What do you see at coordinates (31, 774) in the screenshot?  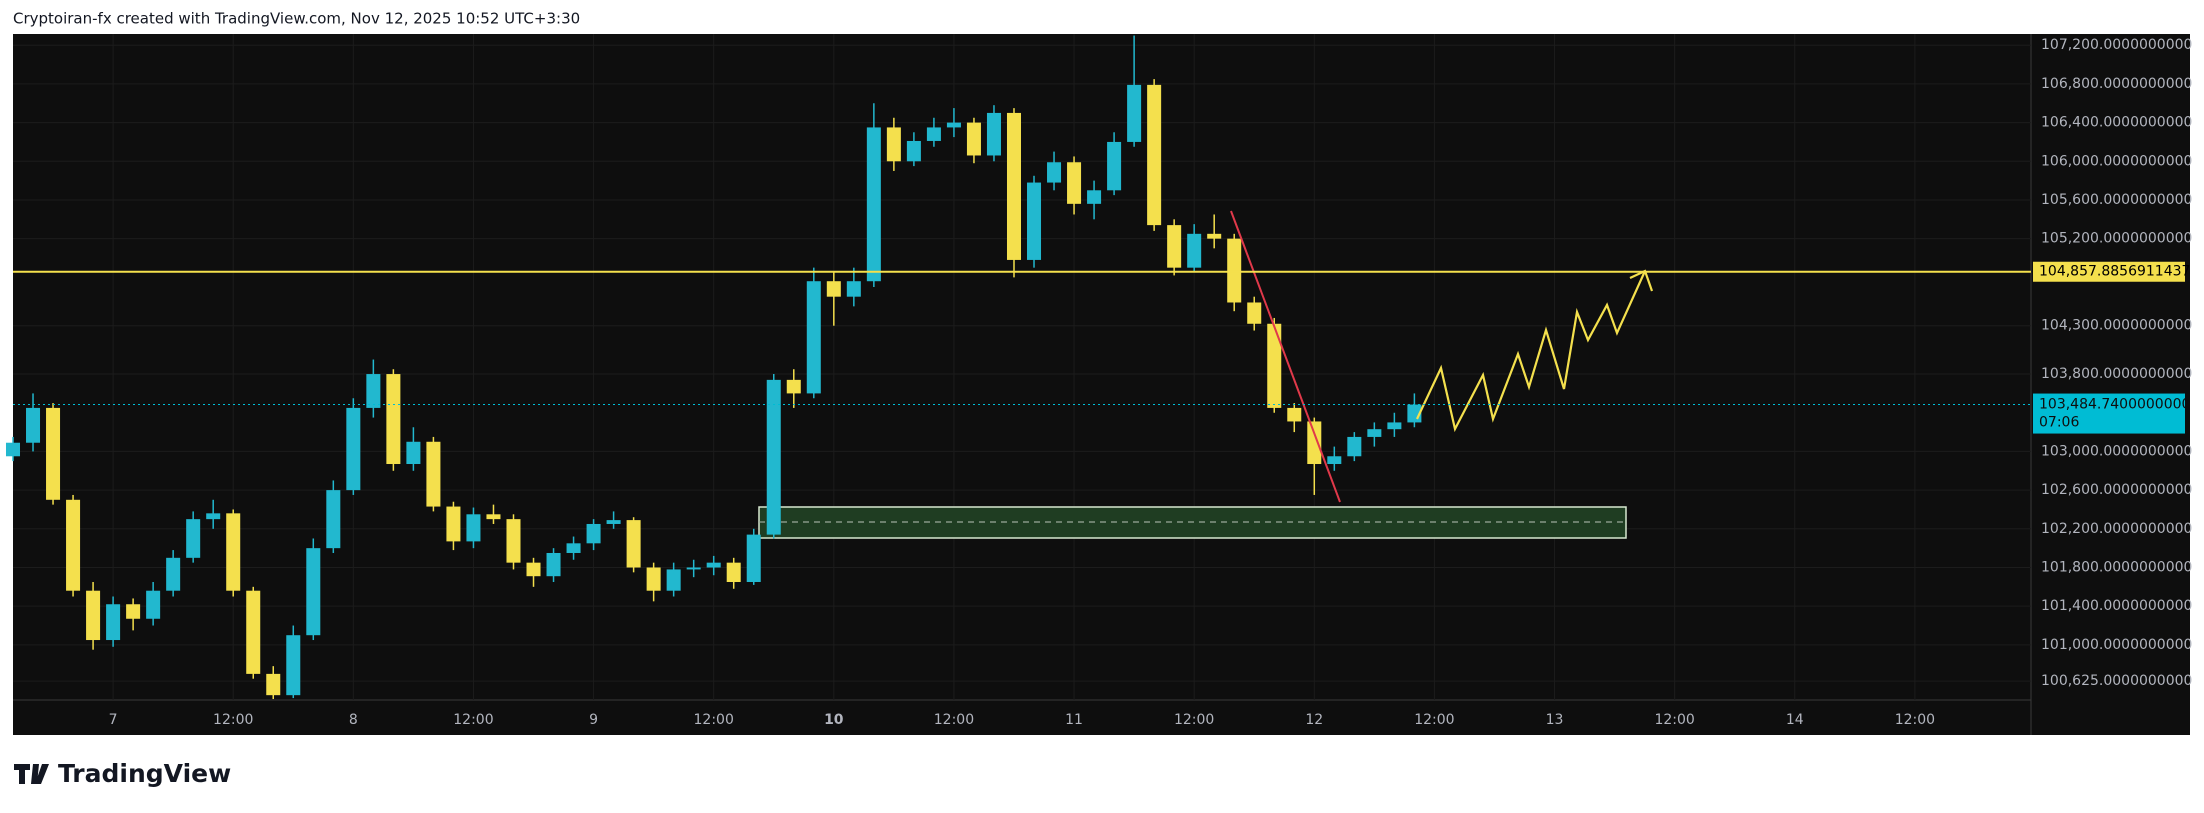 I see `logo-mark` at bounding box center [31, 774].